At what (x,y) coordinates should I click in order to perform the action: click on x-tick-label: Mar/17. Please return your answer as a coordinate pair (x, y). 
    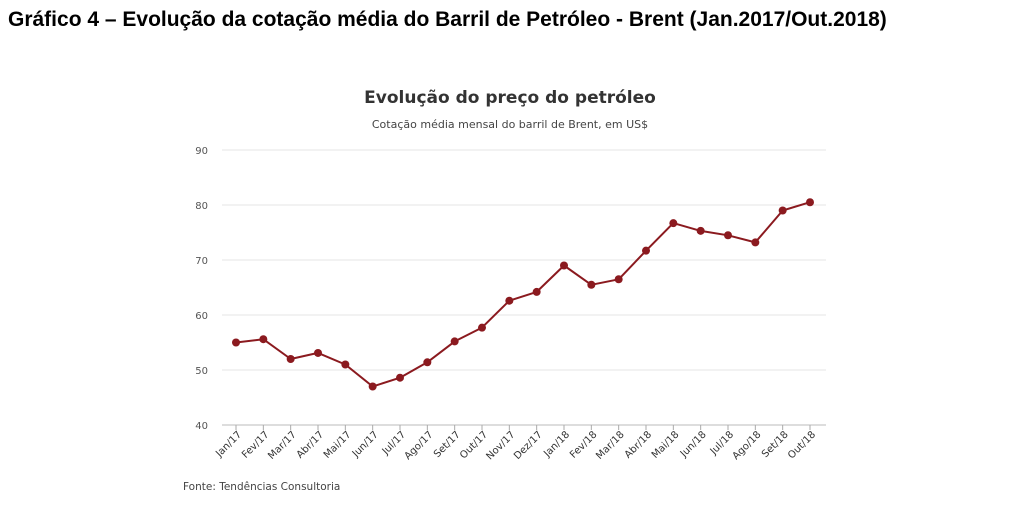
    Looking at the image, I should click on (282, 445).